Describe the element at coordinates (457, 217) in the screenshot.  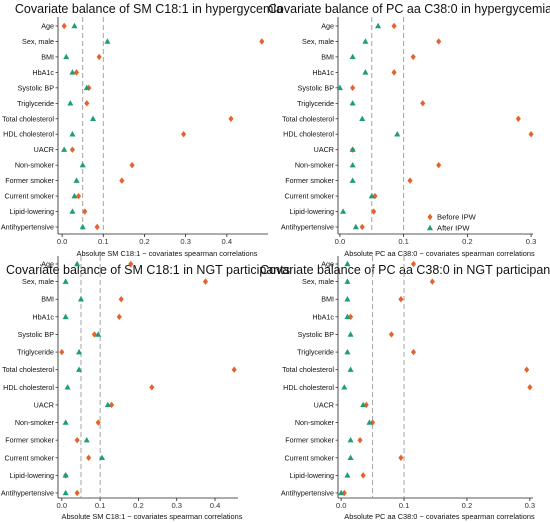
I see `legend-label: Before IPW` at that location.